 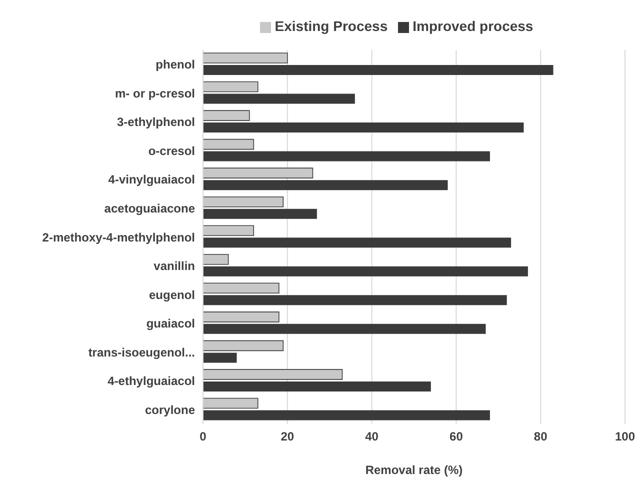 What do you see at coordinates (372, 437) in the screenshot?
I see `x-tick-label: 40` at bounding box center [372, 437].